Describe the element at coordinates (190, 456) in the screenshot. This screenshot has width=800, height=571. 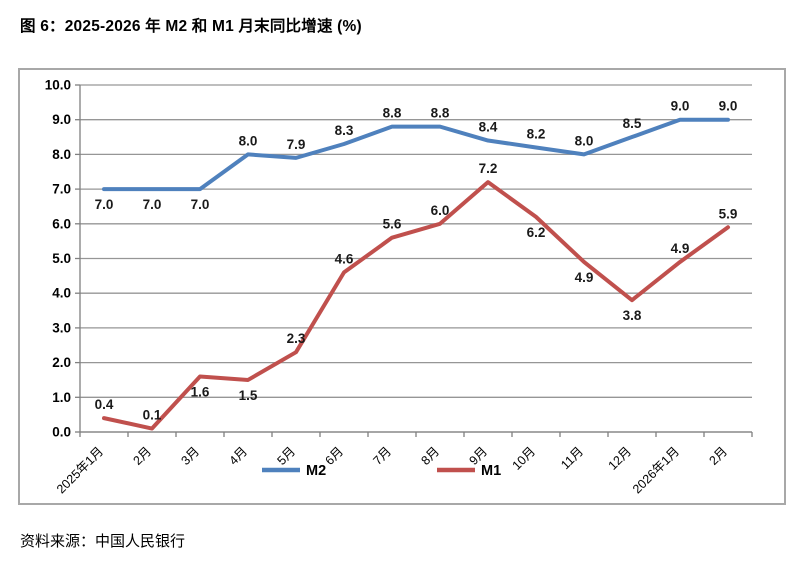
I see `x-tick-label: 3月` at that location.